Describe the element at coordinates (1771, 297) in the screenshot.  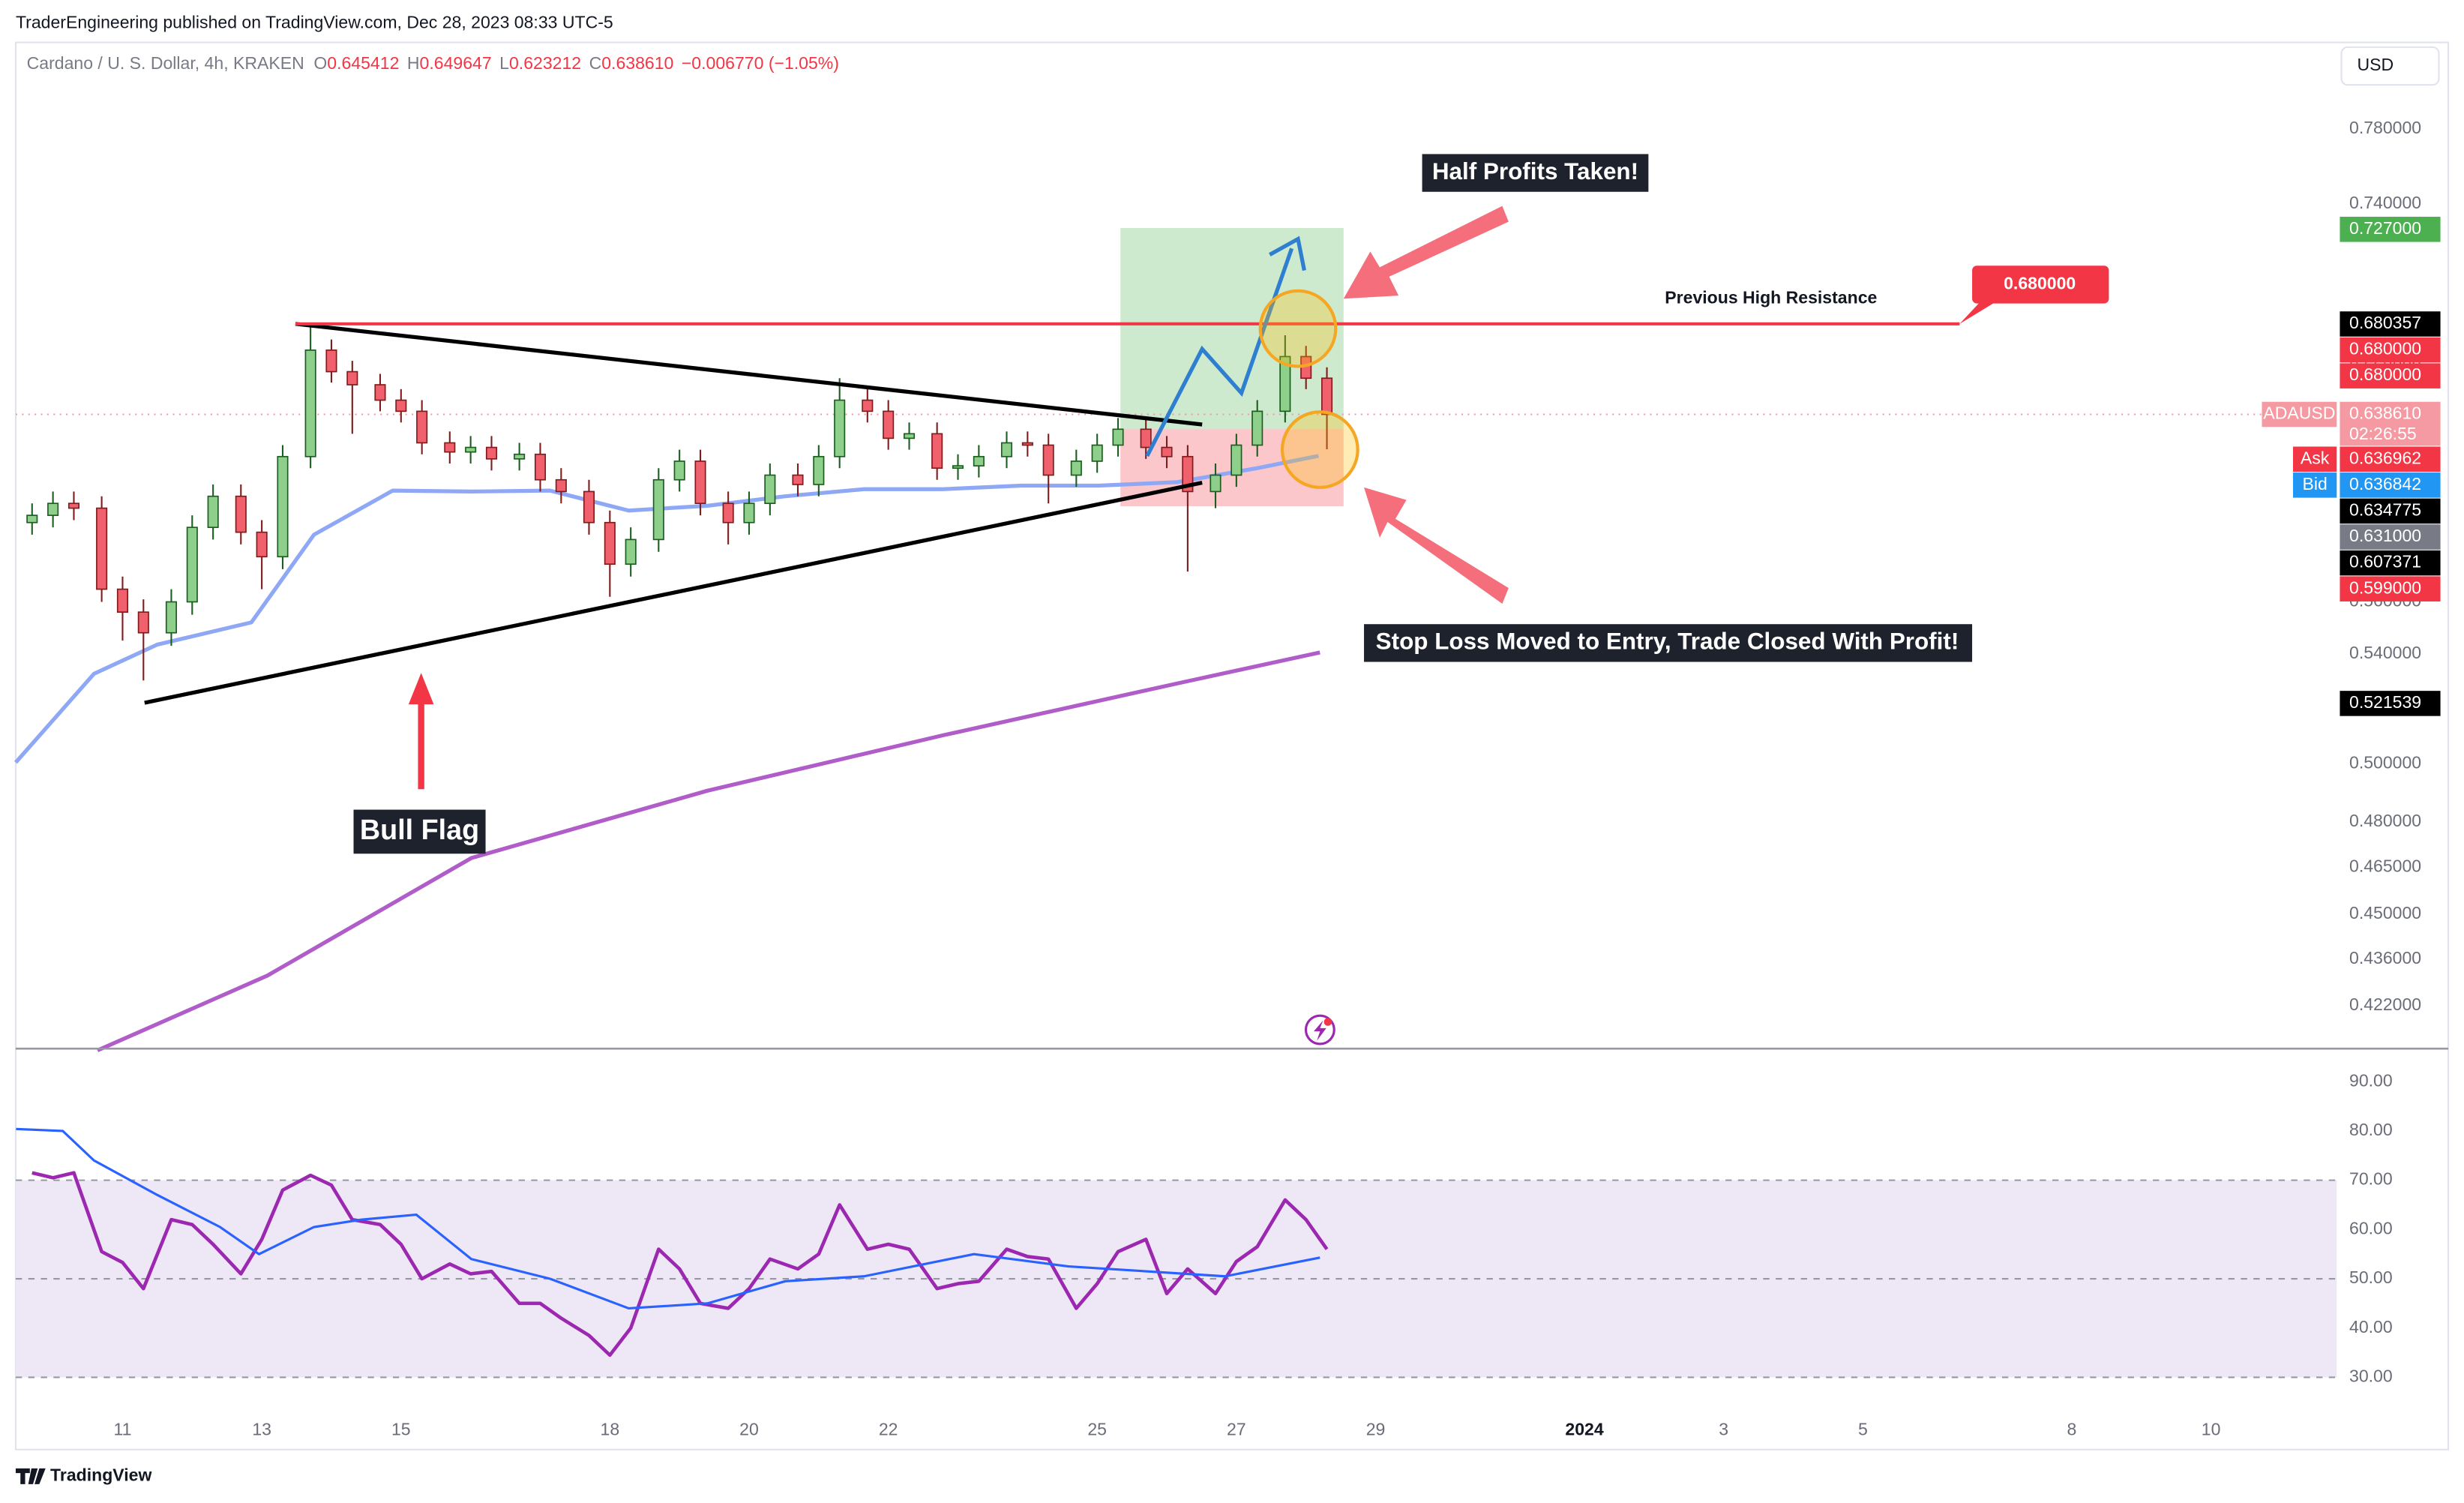
I see `annotation-text: Previous High Resistance` at that location.